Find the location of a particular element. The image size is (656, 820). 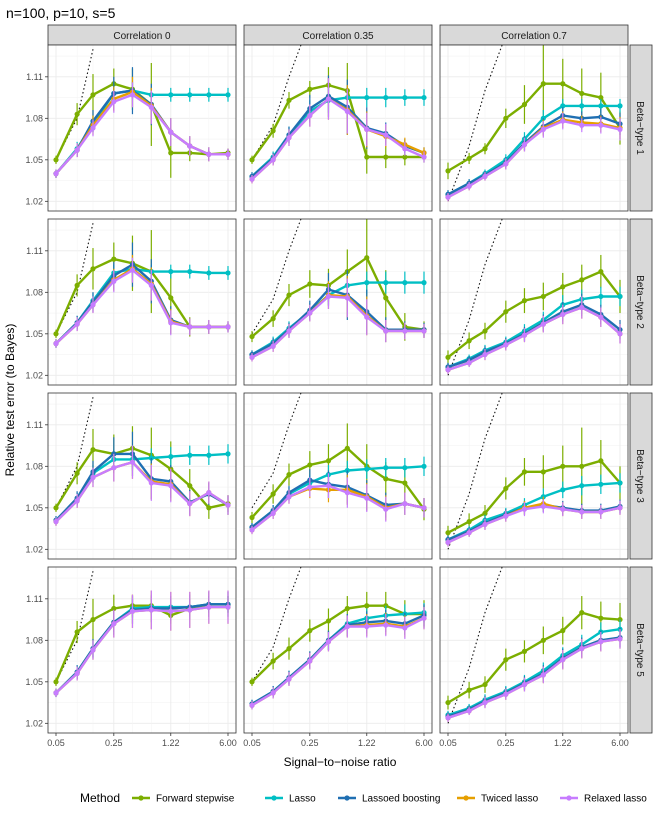

chart-title: n=100, p=10, s=5 is located at coordinates (61, 13).